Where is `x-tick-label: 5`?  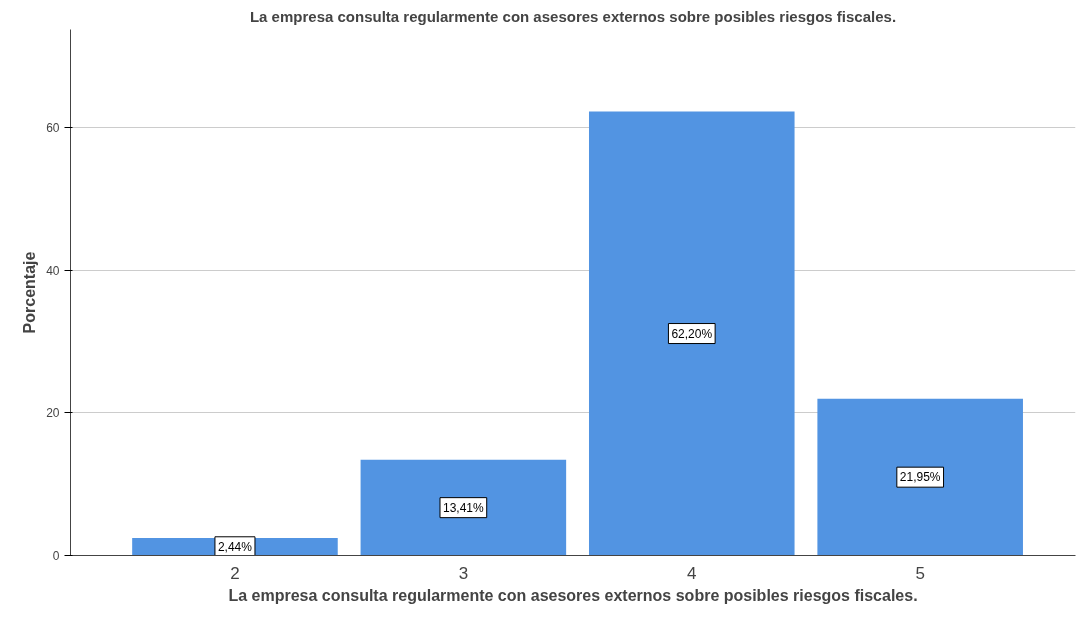
x-tick-label: 5 is located at coordinates (920, 573).